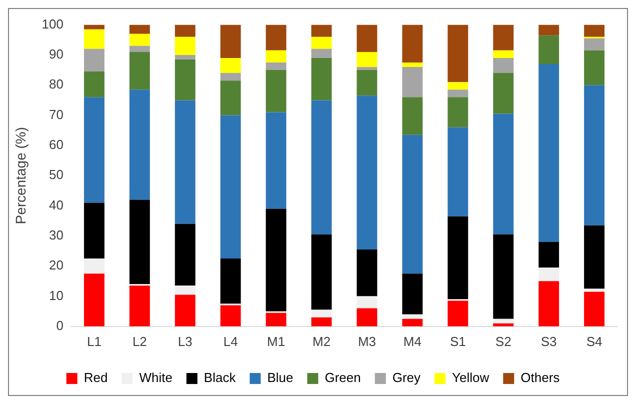  I want to click on x-tick-label: S2, so click(503, 341).